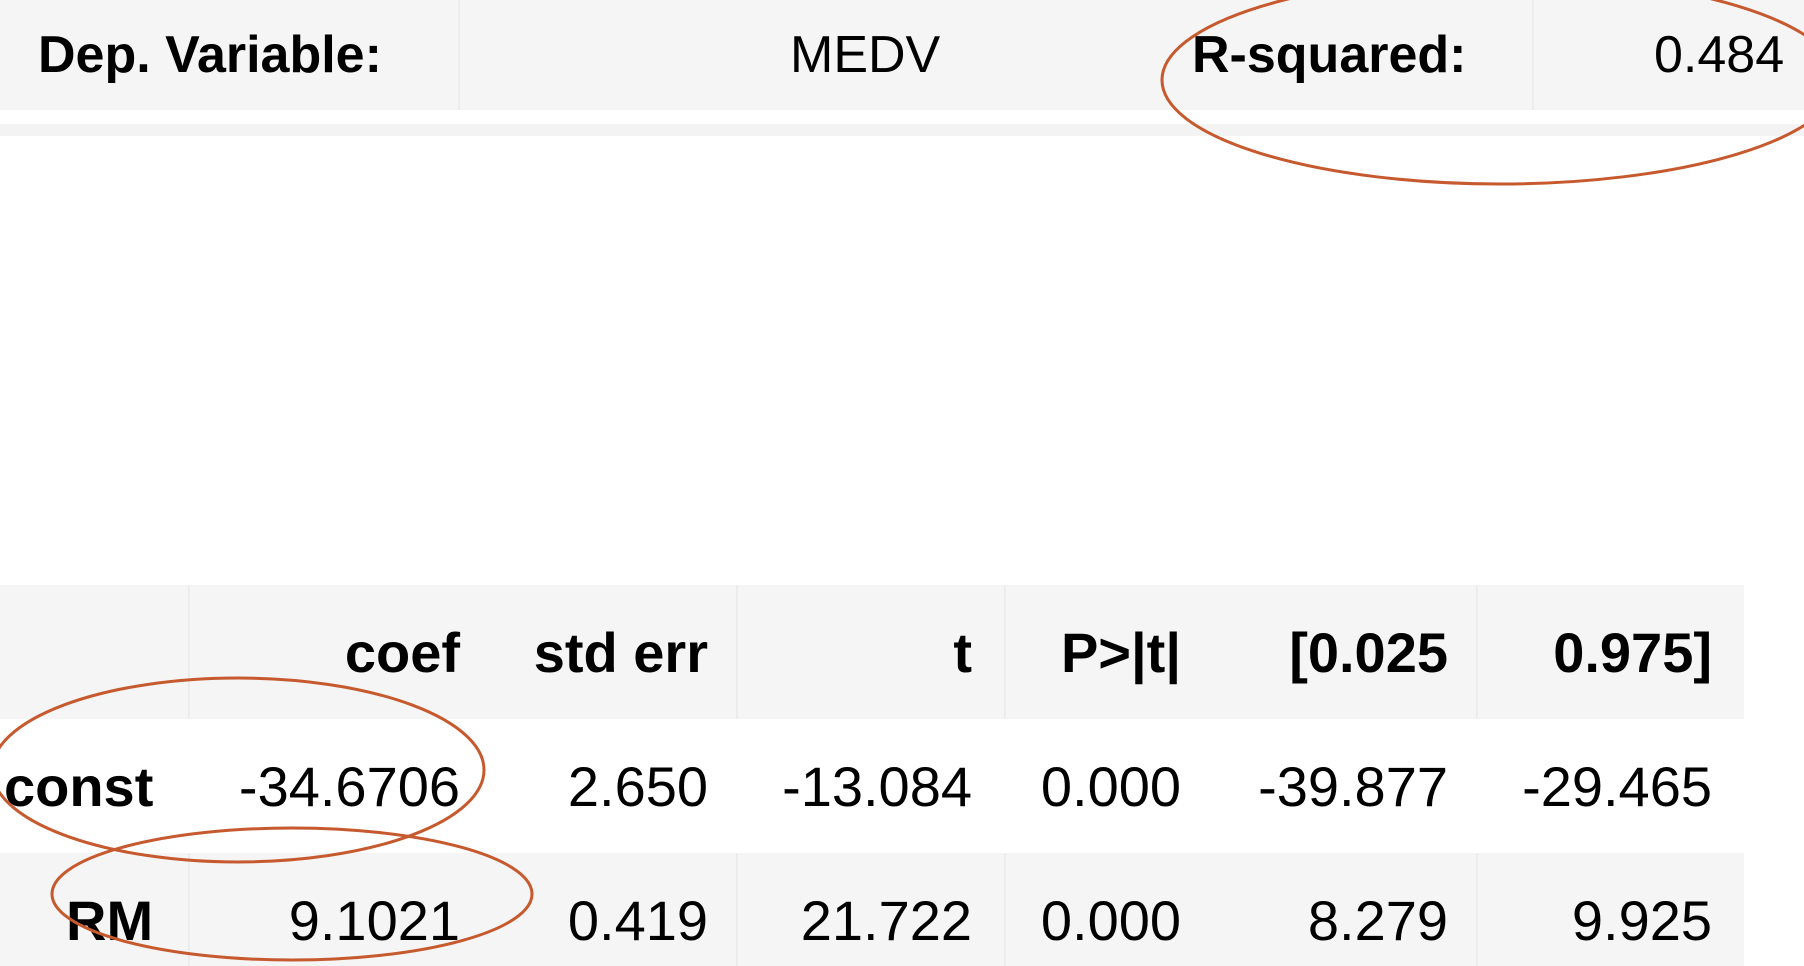 The height and width of the screenshot is (966, 1804). What do you see at coordinates (962, 652) in the screenshot?
I see `header-t: t` at bounding box center [962, 652].